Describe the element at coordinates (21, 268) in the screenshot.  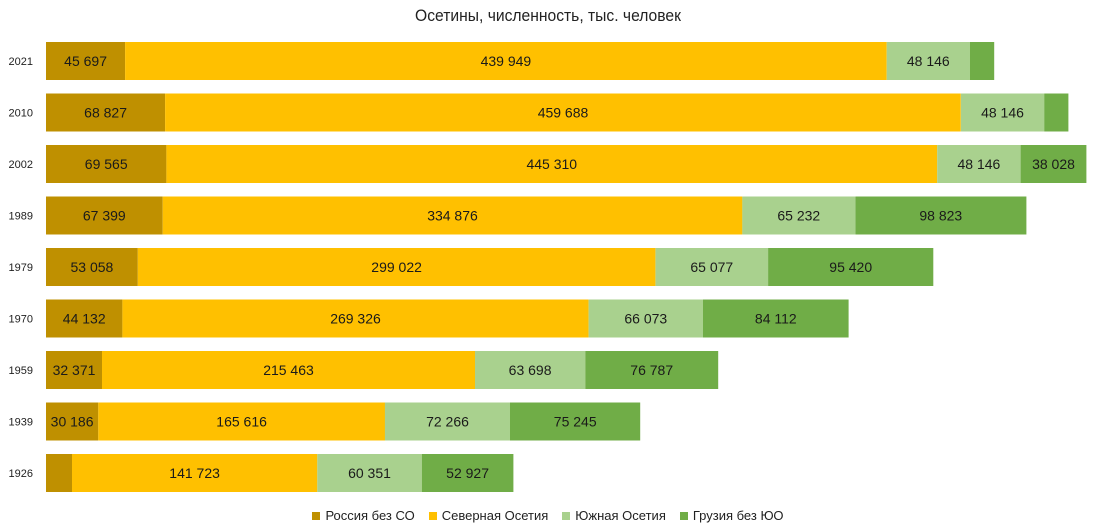
I see `y-tick-label: 1979` at that location.